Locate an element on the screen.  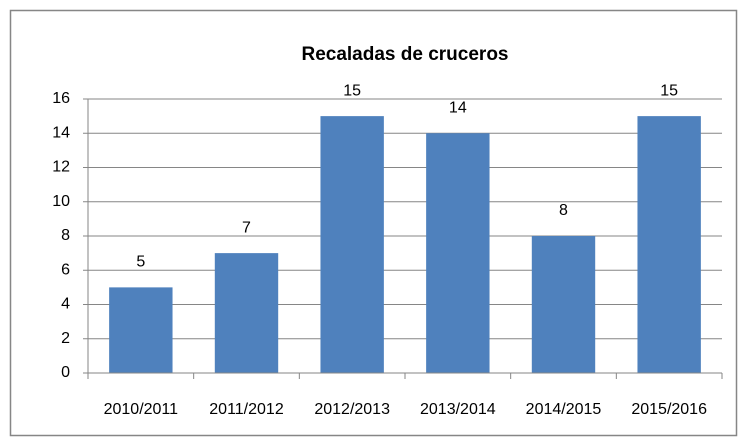
y-tick-label: 6 is located at coordinates (65, 269).